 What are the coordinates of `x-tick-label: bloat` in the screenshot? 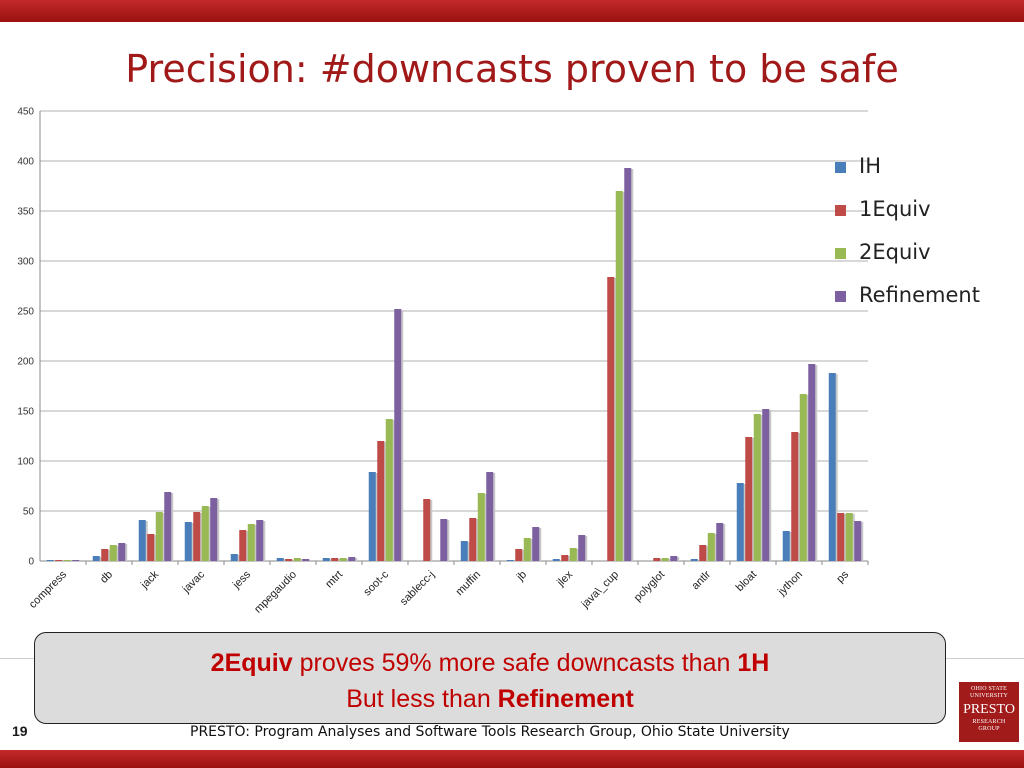 It's located at (746, 581).